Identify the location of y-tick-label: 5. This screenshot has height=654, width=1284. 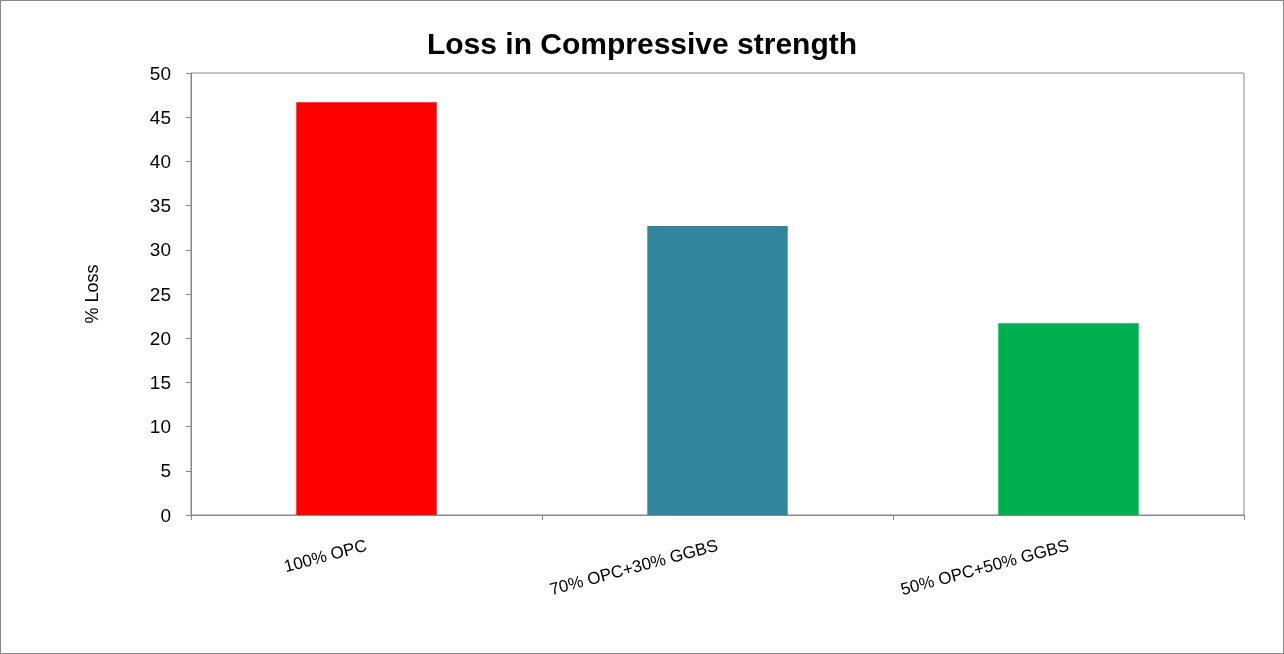
(165, 471).